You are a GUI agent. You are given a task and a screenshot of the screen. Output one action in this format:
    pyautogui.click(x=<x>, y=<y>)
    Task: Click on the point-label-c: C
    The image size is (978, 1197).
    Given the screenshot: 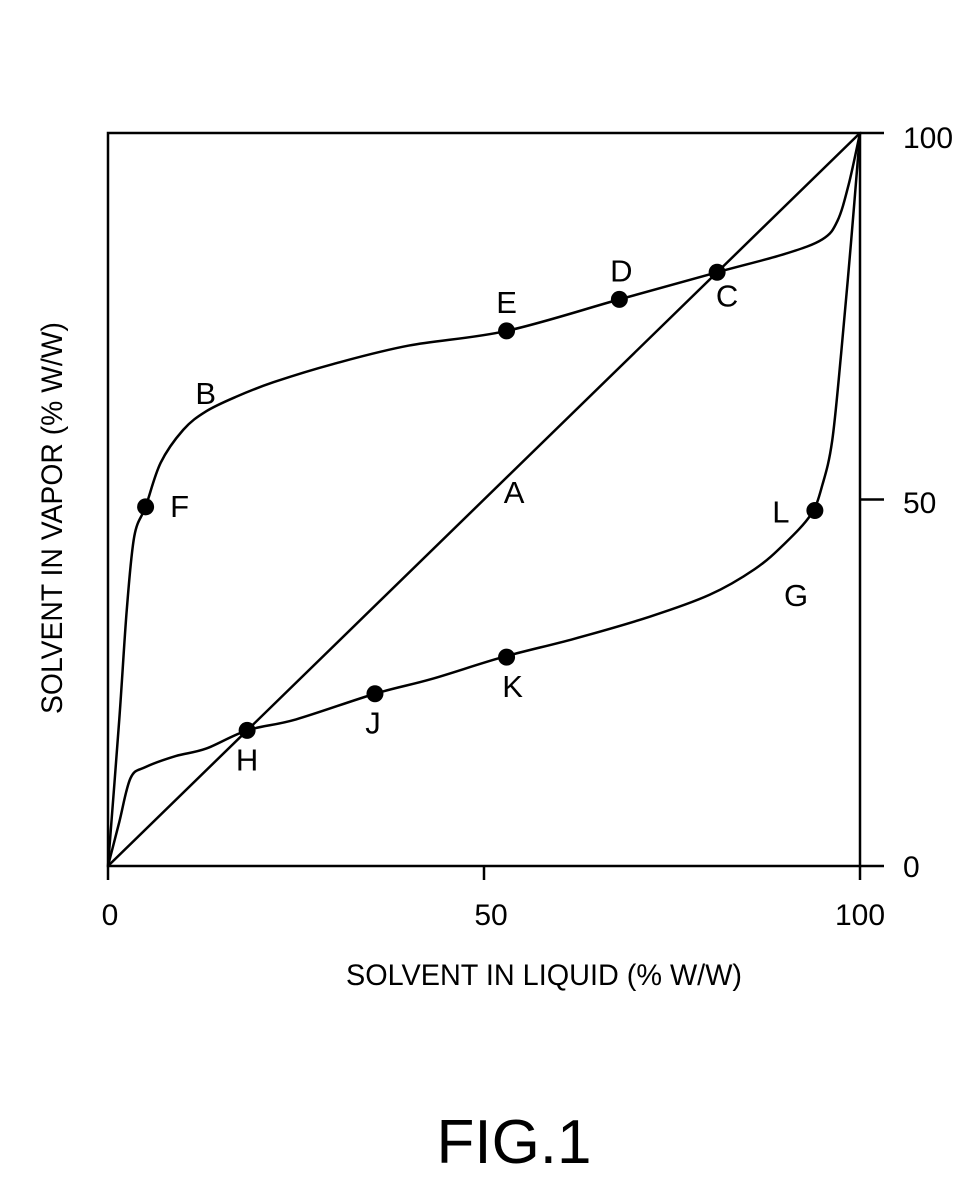 What is the action you would take?
    pyautogui.click(x=727, y=295)
    